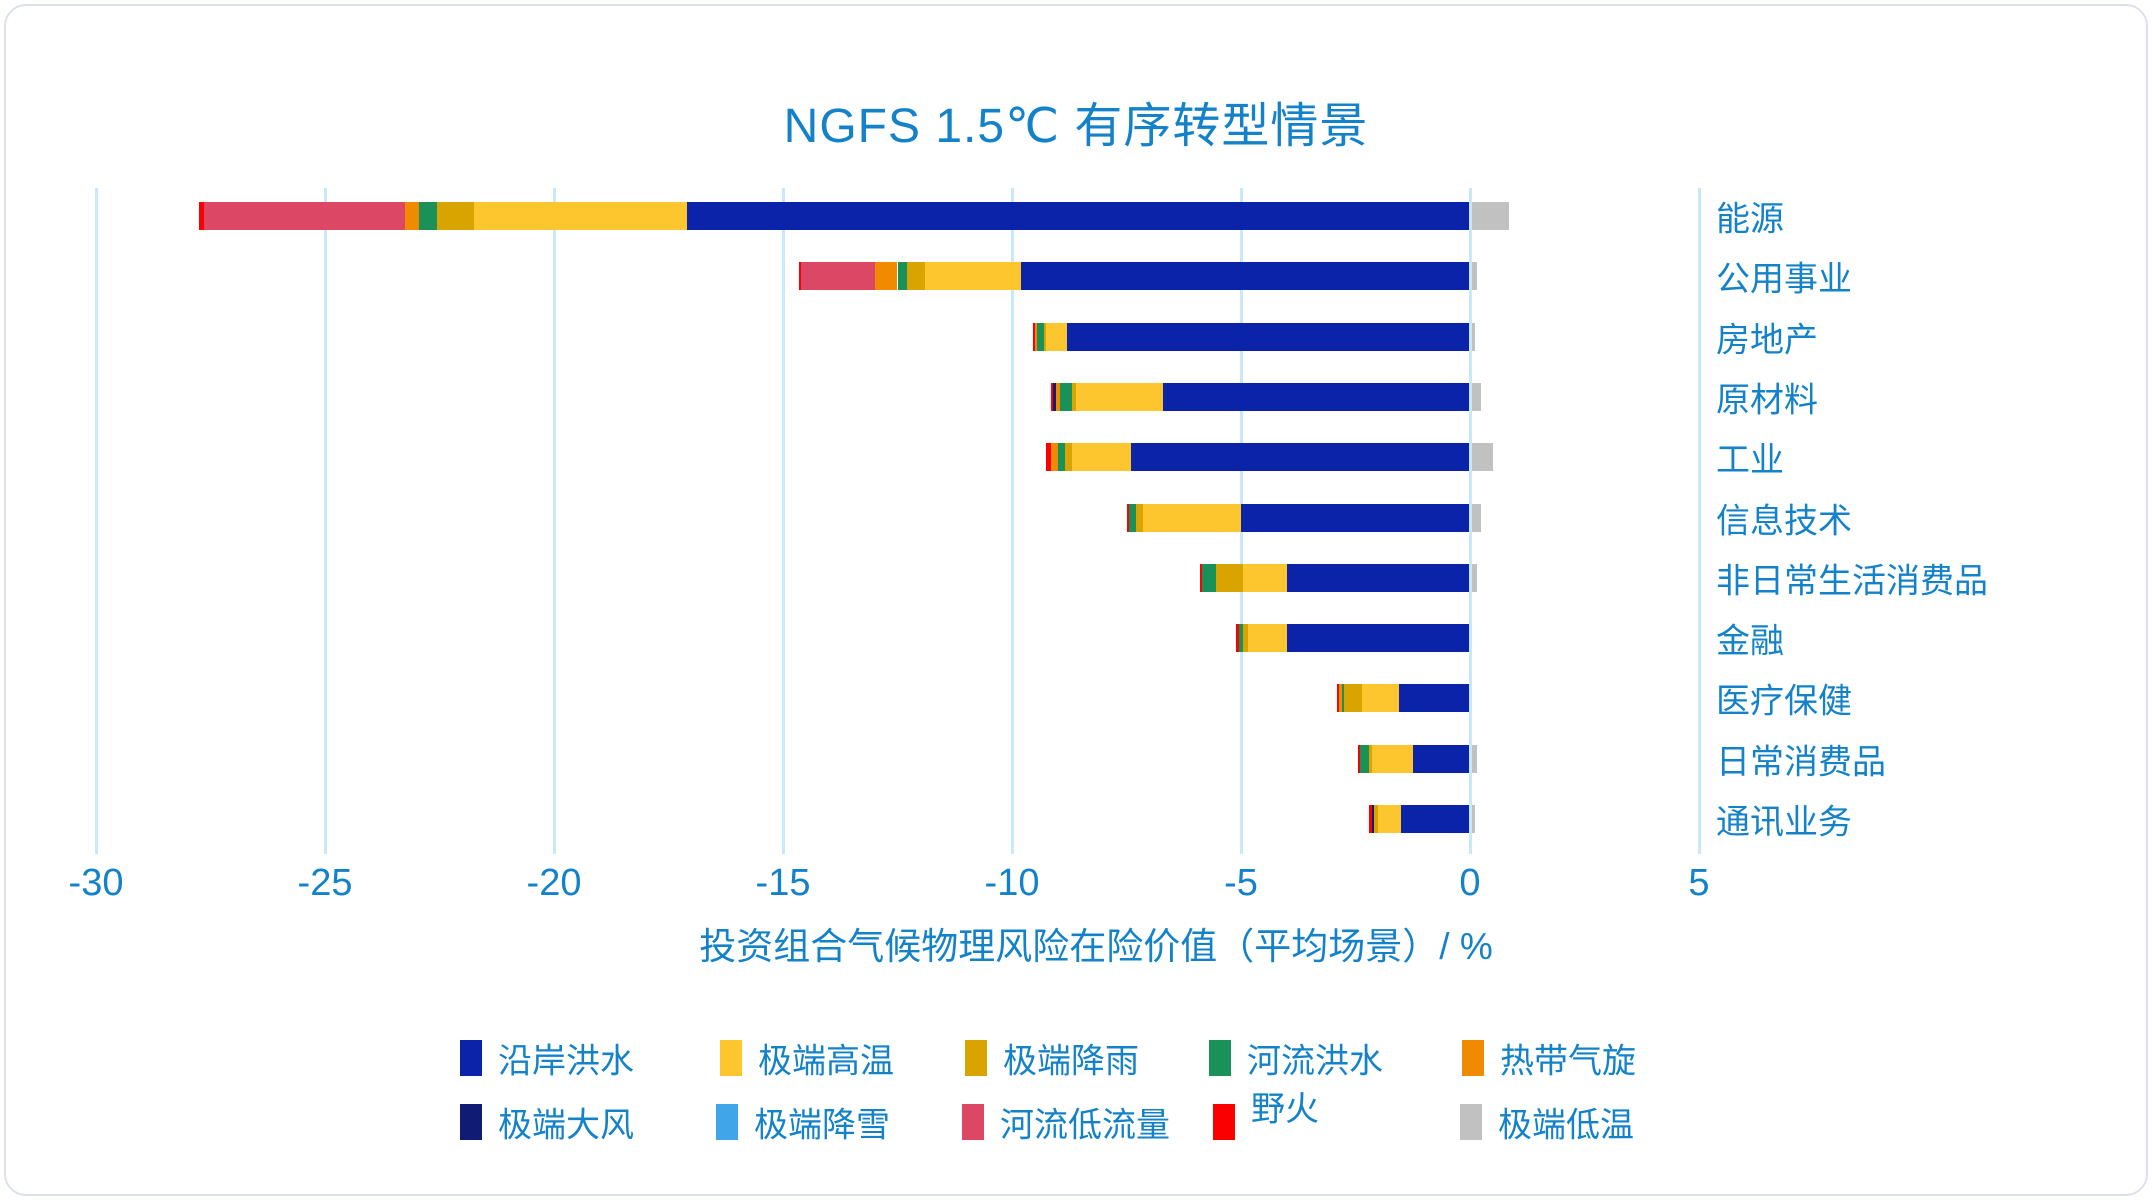 The width and height of the screenshot is (2152, 1200). Describe the element at coordinates (1801, 762) in the screenshot. I see `category-label: 日常消费品` at that location.